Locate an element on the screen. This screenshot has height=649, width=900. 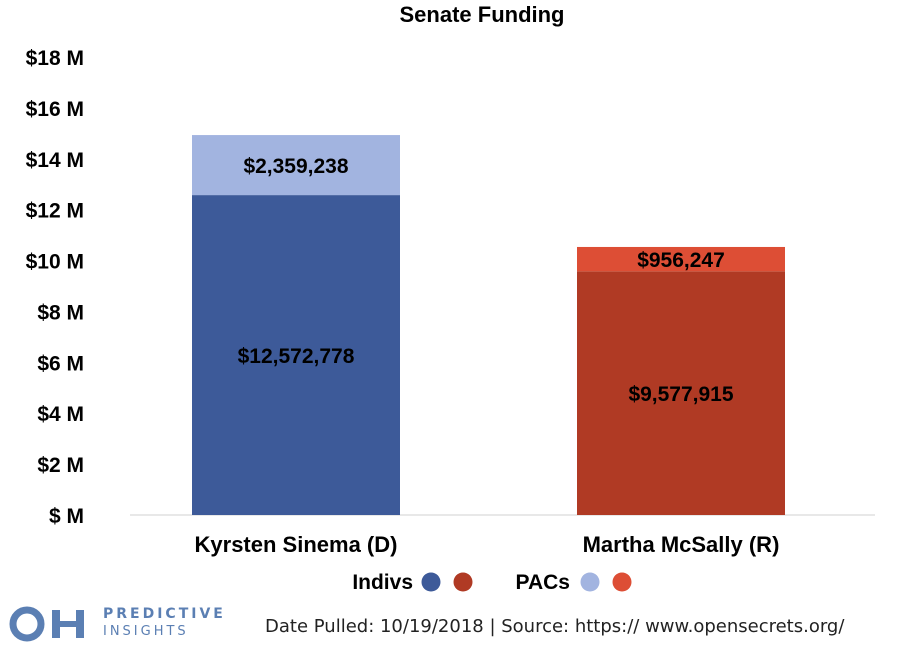
y-tick-label: $16 M is located at coordinates (55, 109).